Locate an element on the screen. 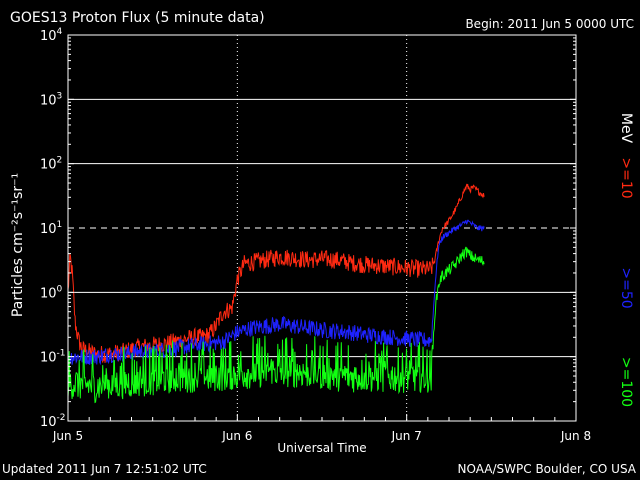 This screenshot has height=480, width=640. legend-label-s50: >=50 is located at coordinates (626, 287).